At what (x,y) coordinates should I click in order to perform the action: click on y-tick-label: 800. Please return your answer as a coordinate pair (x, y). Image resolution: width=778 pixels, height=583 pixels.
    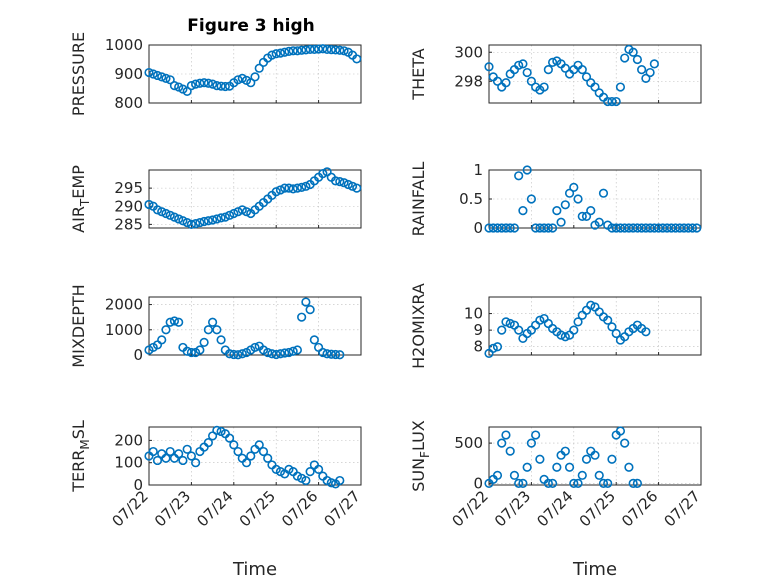
    Looking at the image, I should click on (128, 103).